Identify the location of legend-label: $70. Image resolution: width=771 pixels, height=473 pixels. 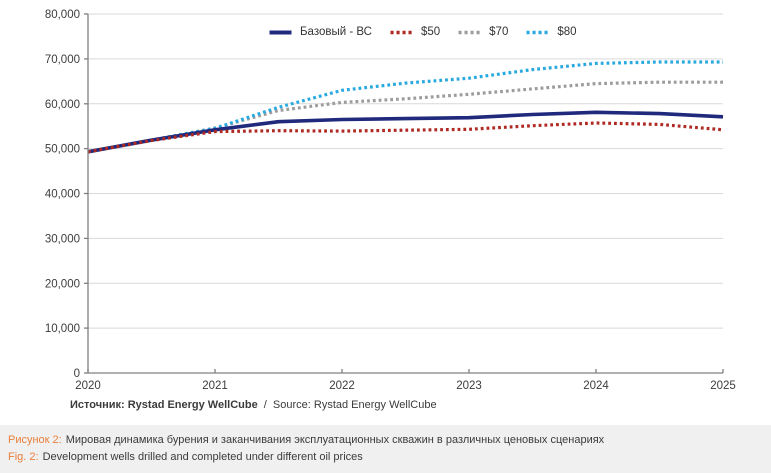
(499, 32).